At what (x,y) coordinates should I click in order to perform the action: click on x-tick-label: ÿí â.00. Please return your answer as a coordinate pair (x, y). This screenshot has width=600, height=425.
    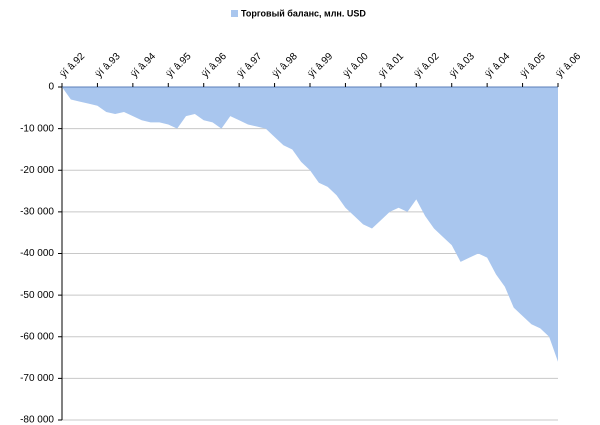
    Looking at the image, I should click on (356, 65).